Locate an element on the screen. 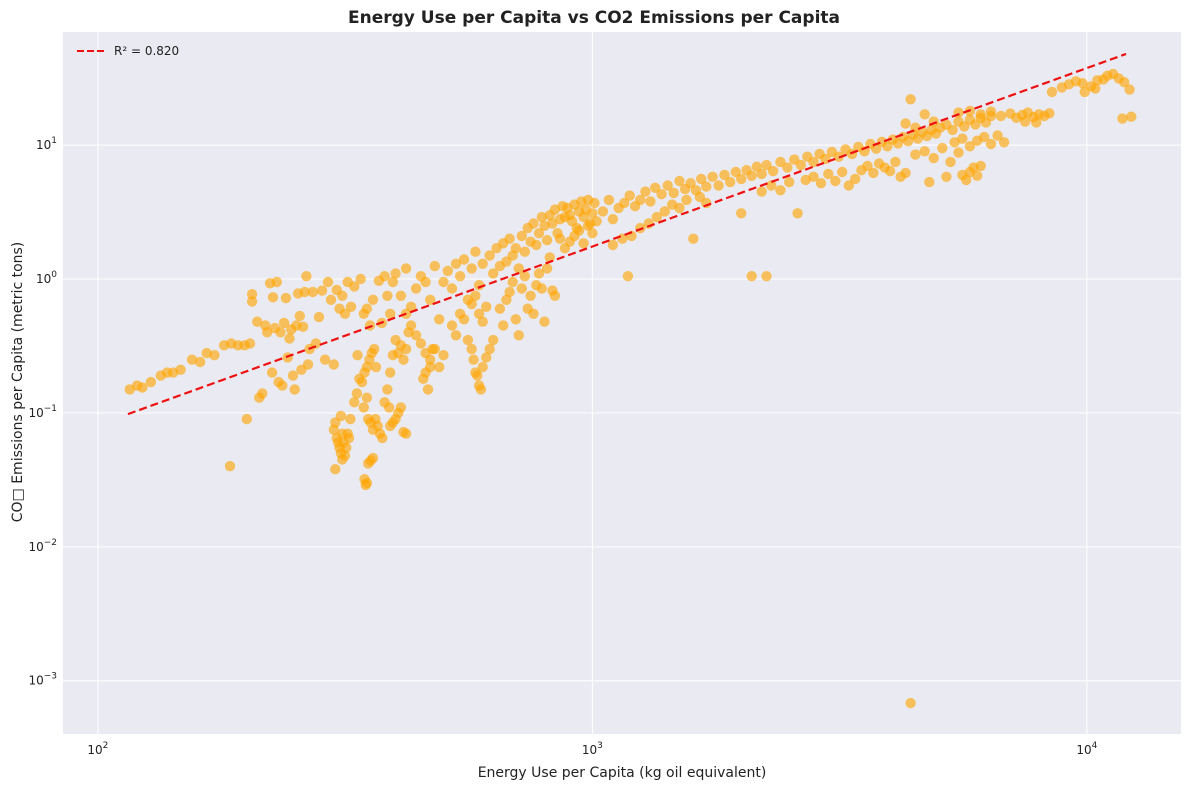 This screenshot has height=790, width=1189. y-axis-label: CO□ Emissions per Capita (metric tons) is located at coordinates (18, 382).